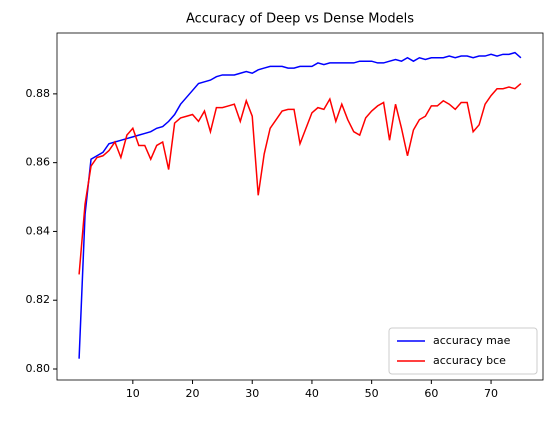 This screenshot has width=556, height=435. I want to click on x-tick-label: 60, so click(431, 393).